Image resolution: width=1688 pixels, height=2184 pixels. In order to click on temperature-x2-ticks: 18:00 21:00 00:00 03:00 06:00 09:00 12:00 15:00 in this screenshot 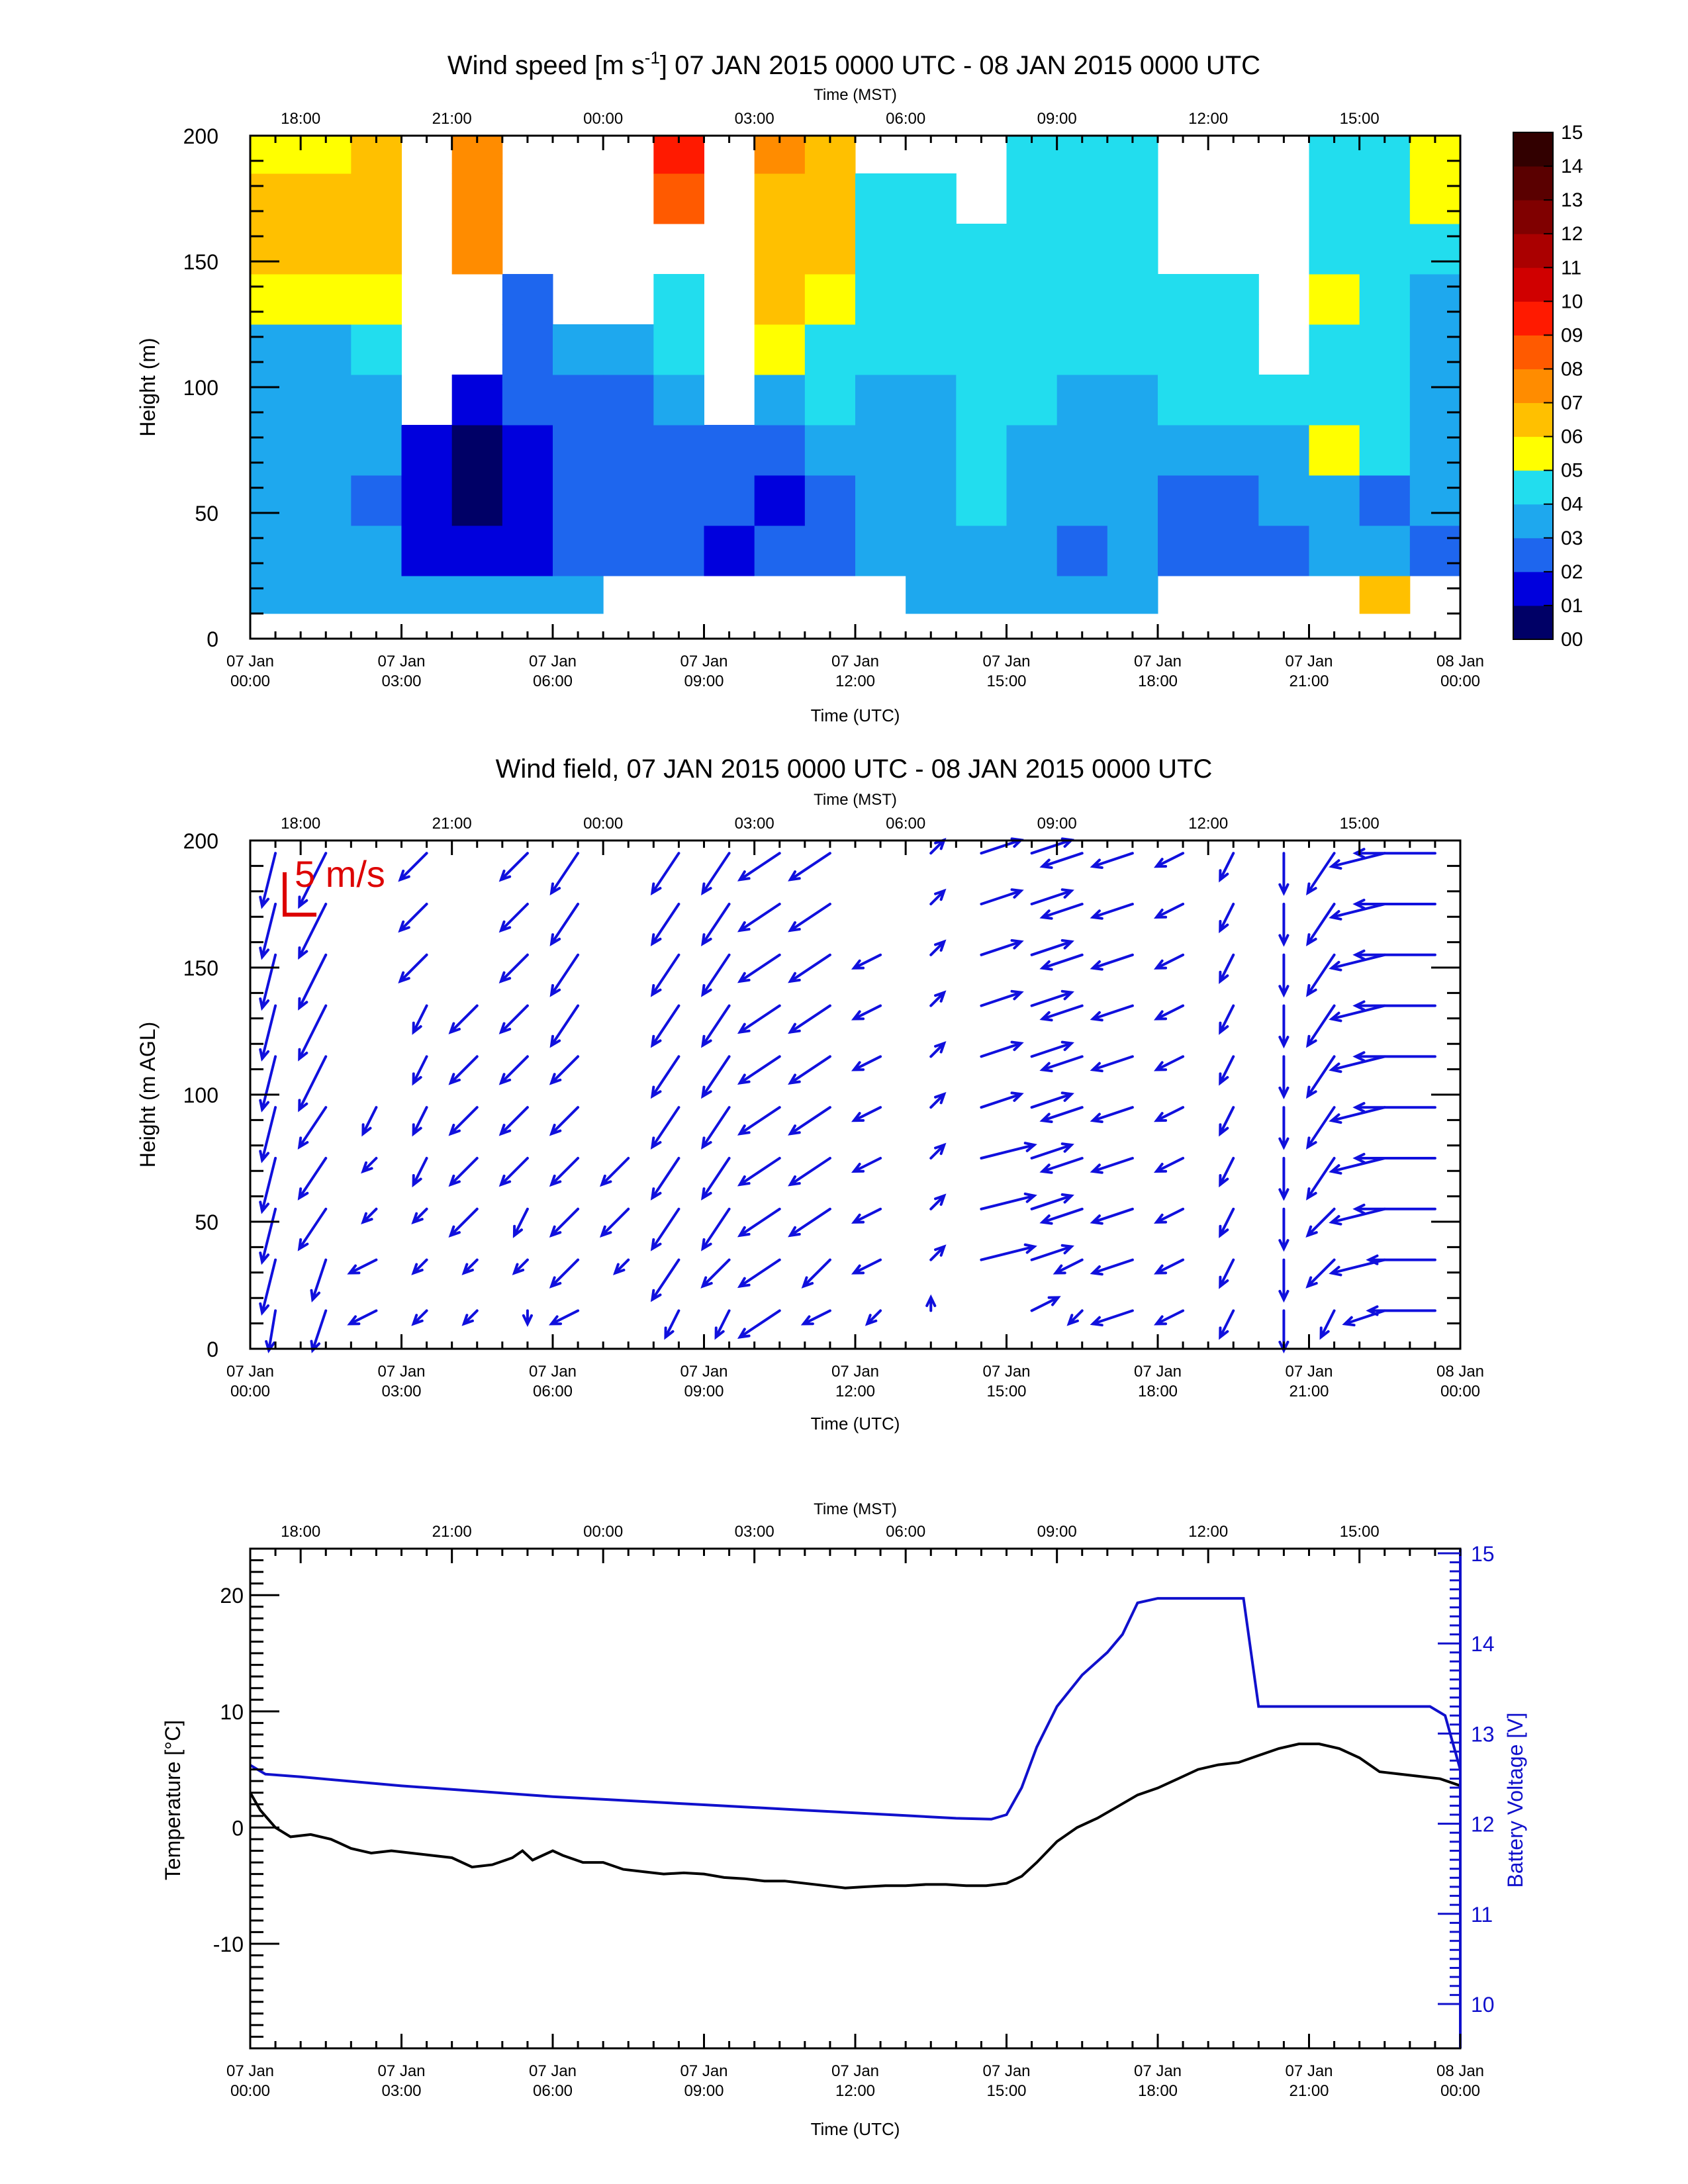, I will do `click(830, 1532)`.